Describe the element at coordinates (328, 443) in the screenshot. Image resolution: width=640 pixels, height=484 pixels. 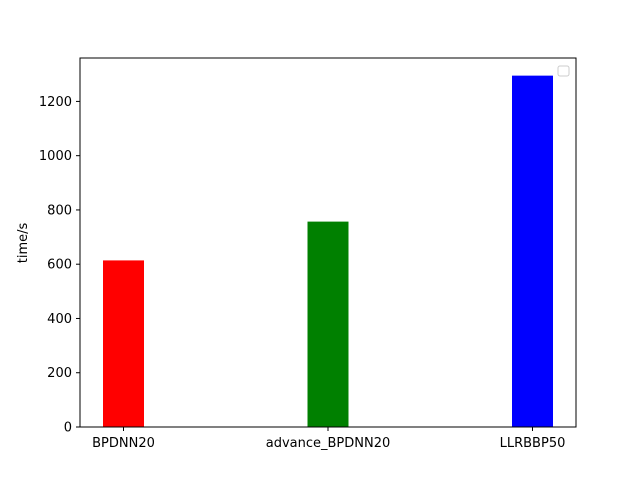
I see `x-tick-label: advance_BPDNN20` at that location.